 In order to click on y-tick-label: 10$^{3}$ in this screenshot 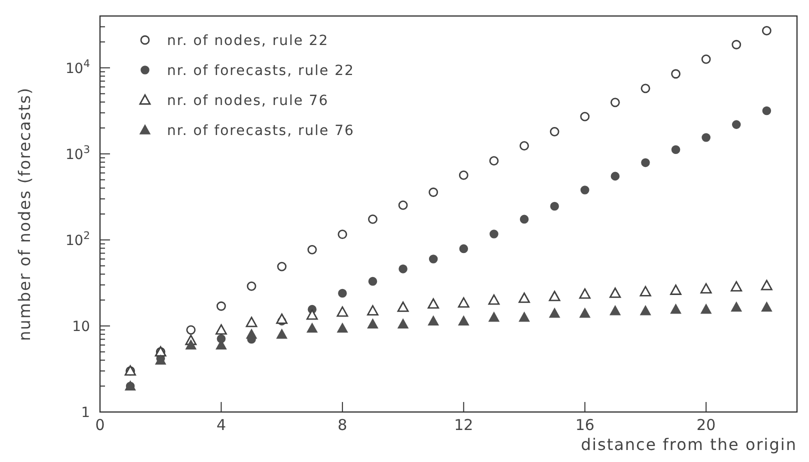, I will do `click(77, 153)`.